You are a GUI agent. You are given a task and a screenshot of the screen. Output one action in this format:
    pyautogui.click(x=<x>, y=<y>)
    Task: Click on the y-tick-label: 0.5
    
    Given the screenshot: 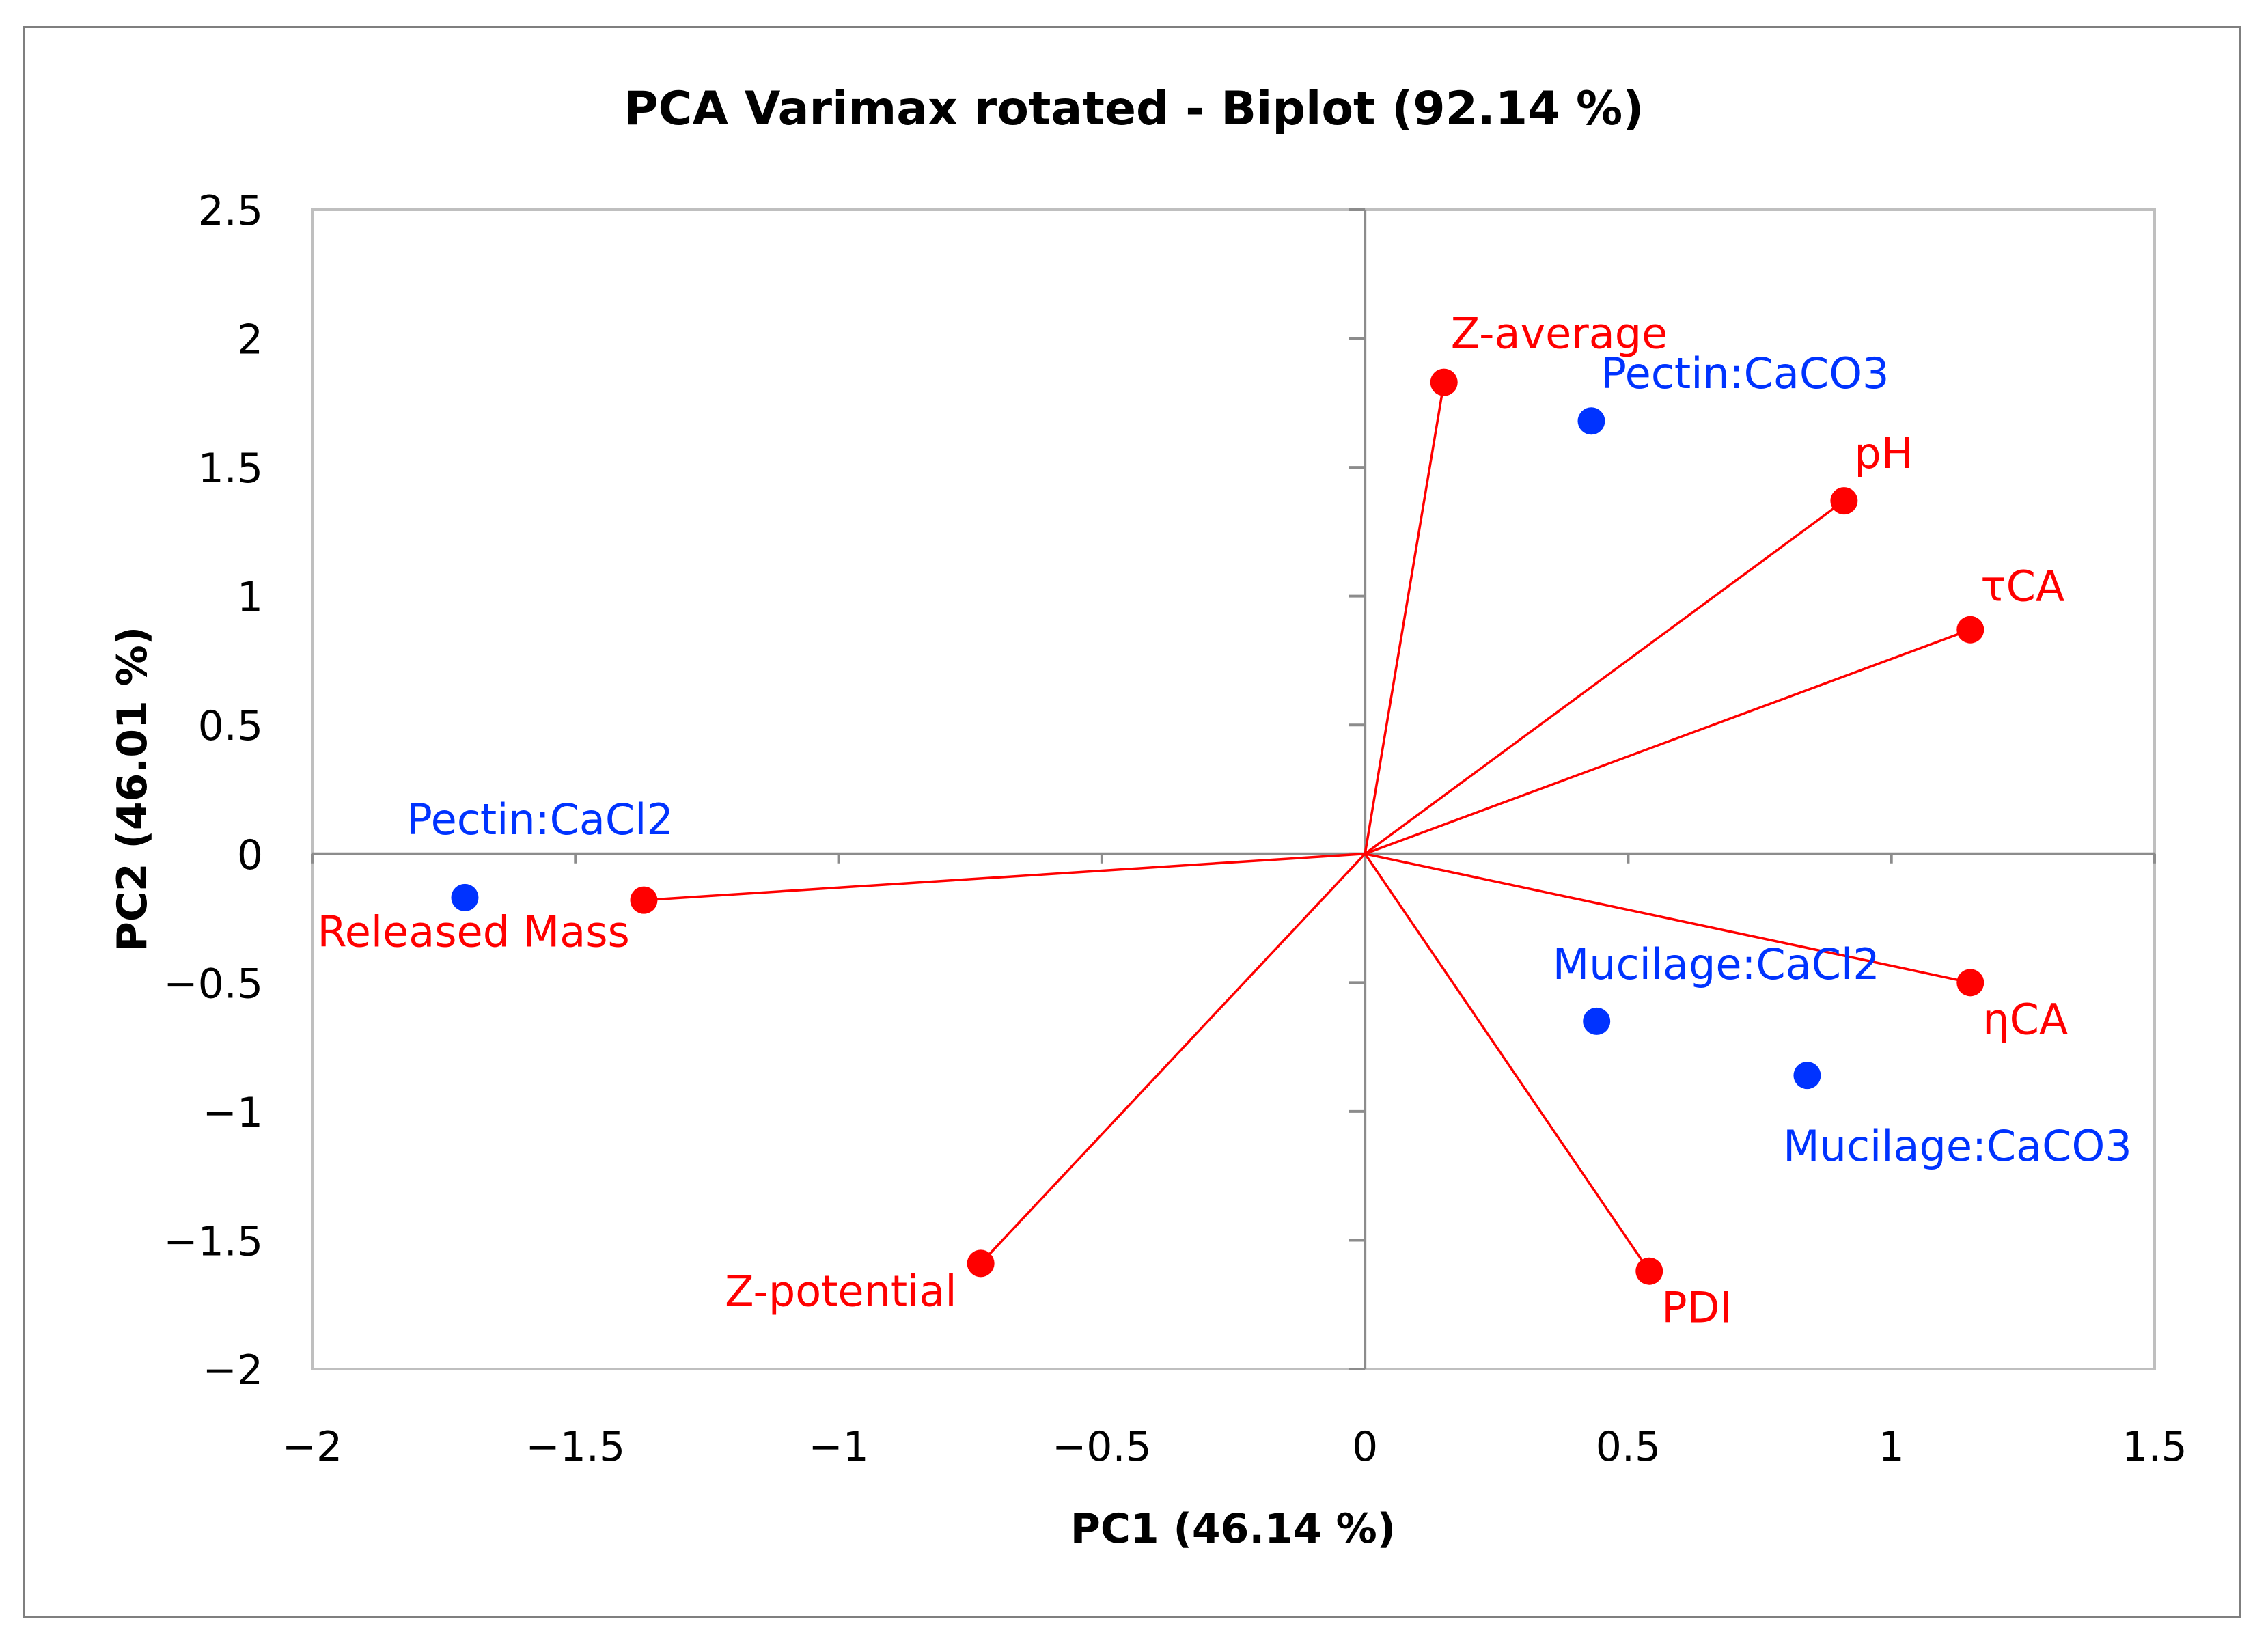 What is the action you would take?
    pyautogui.click(x=230, y=726)
    